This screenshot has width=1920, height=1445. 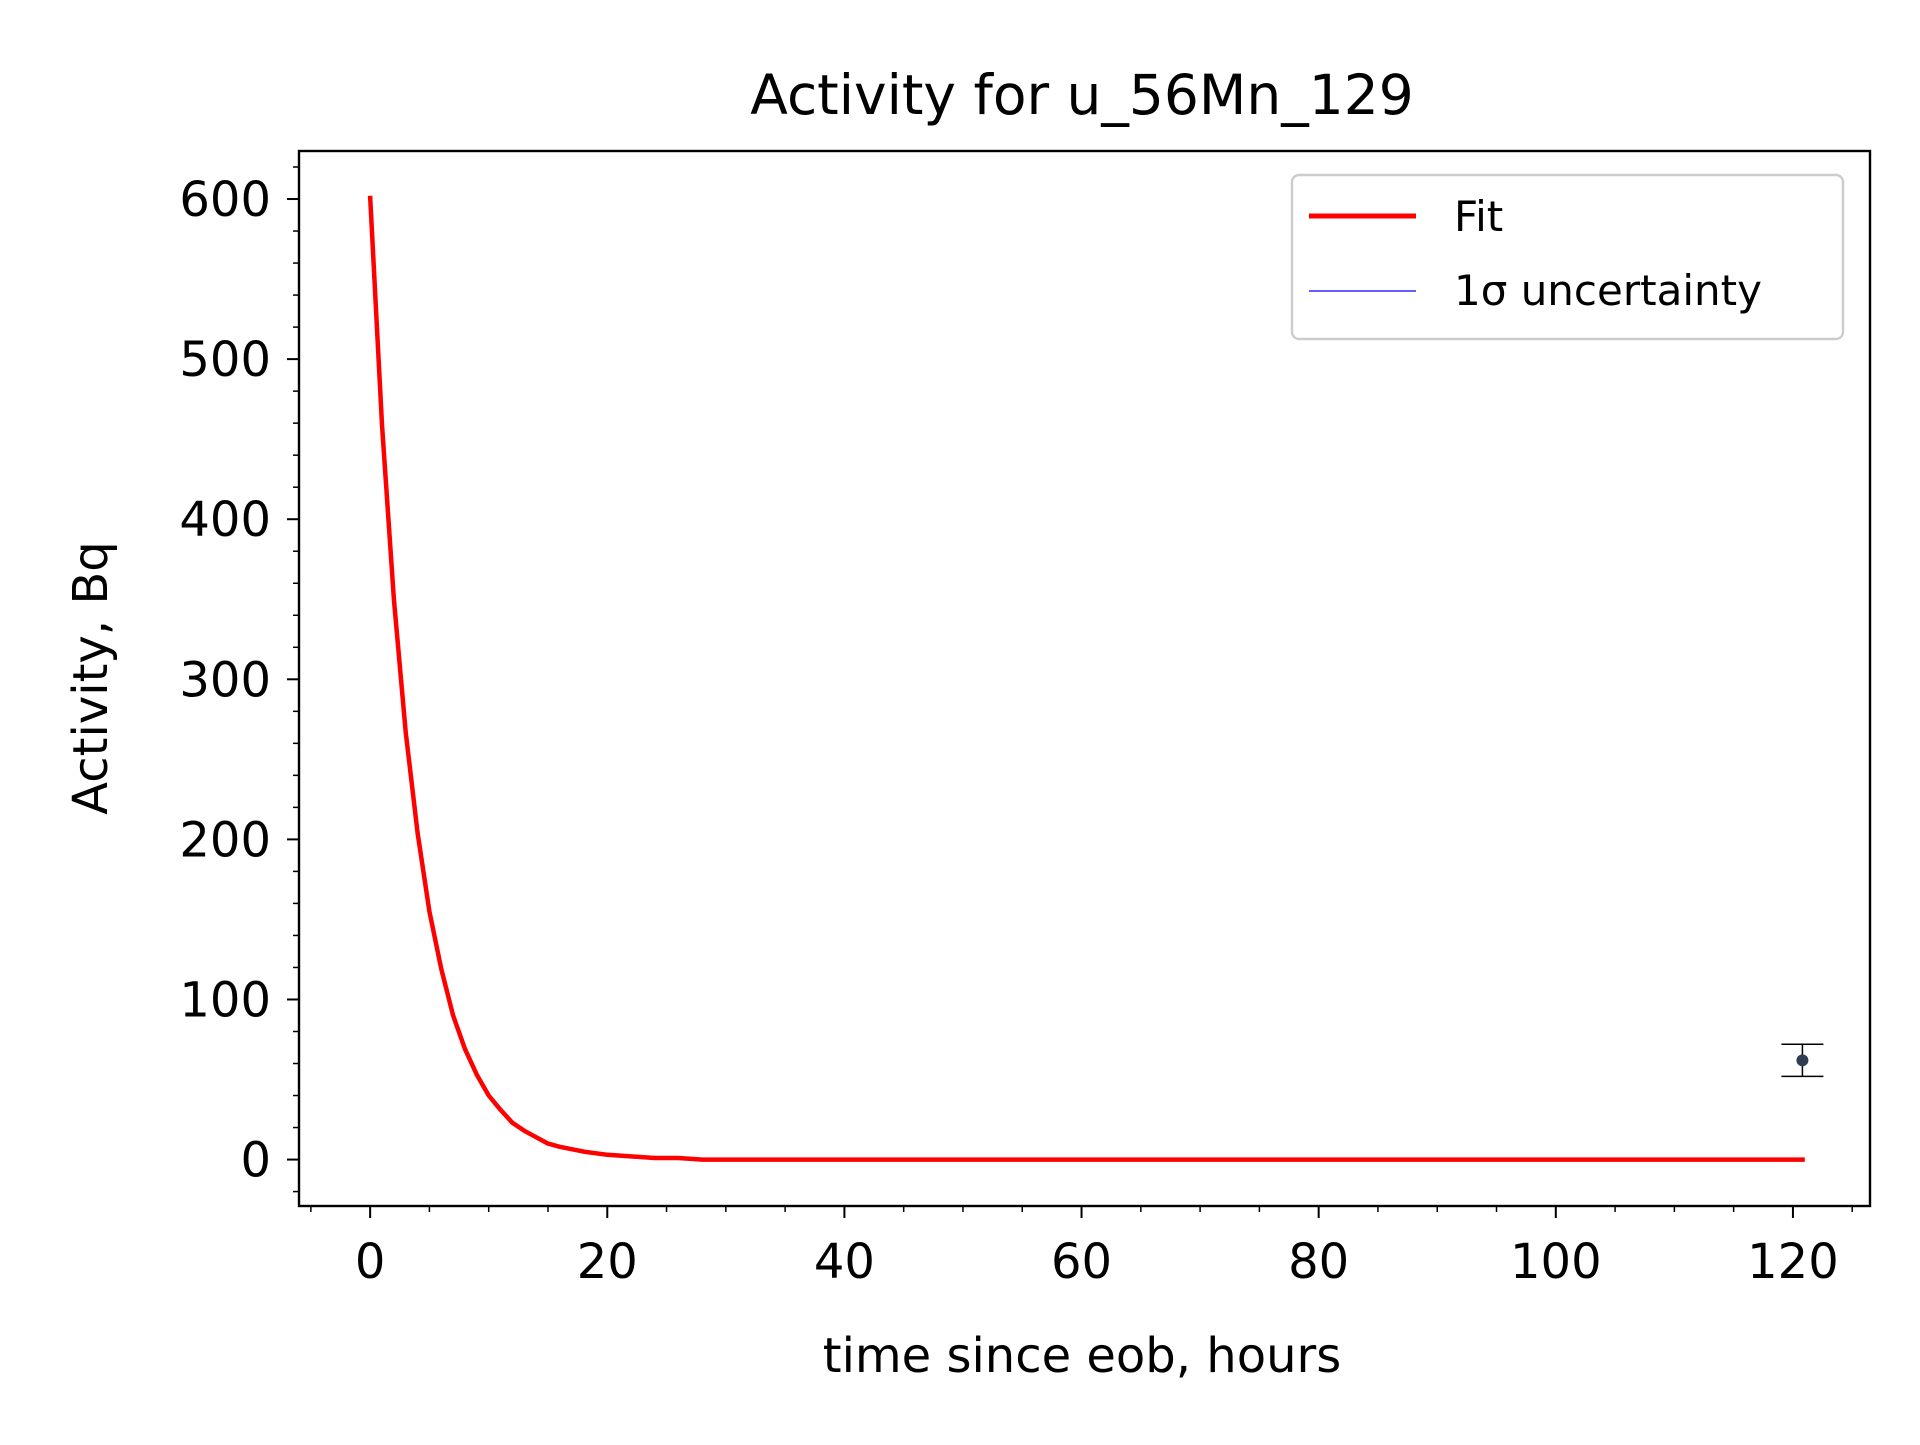 What do you see at coordinates (1081, 1262) in the screenshot?
I see `x-tick-label: 60` at bounding box center [1081, 1262].